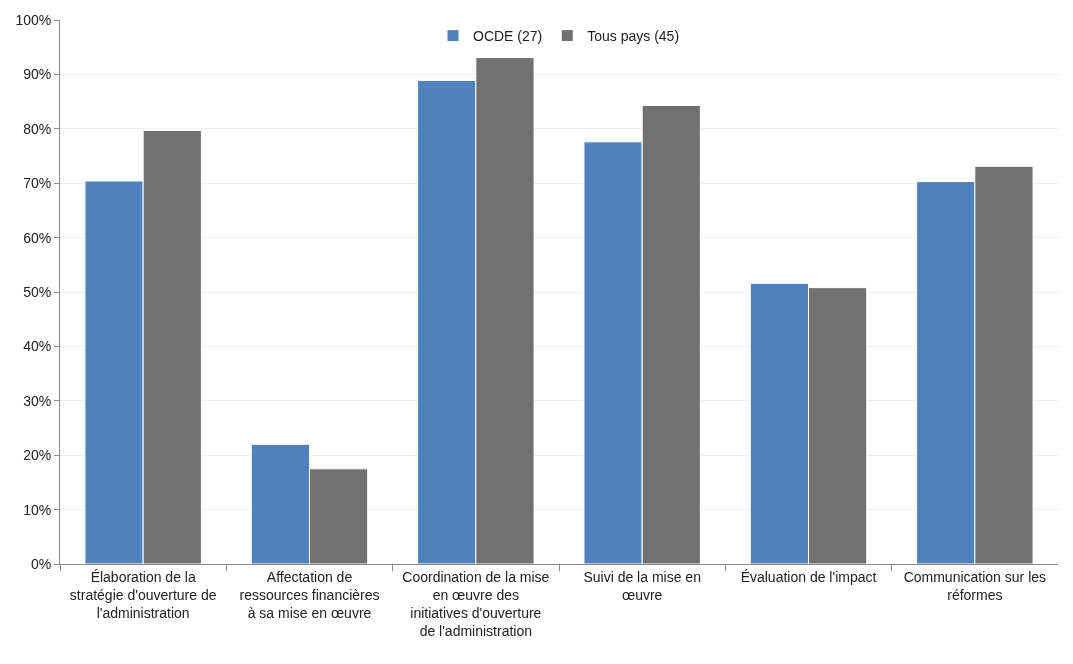  What do you see at coordinates (37, 128) in the screenshot?
I see `y-tick-label: 80%` at bounding box center [37, 128].